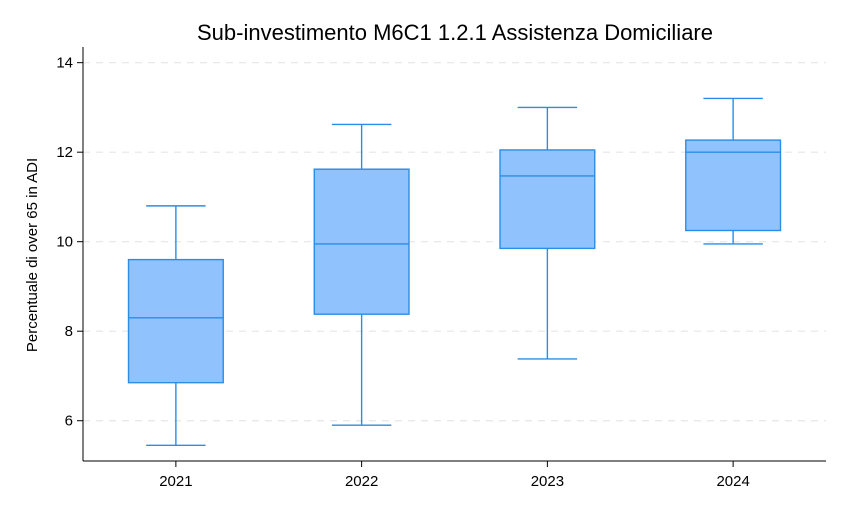 This screenshot has height=507, width=845. I want to click on y-tick-label: 8, so click(69, 331).